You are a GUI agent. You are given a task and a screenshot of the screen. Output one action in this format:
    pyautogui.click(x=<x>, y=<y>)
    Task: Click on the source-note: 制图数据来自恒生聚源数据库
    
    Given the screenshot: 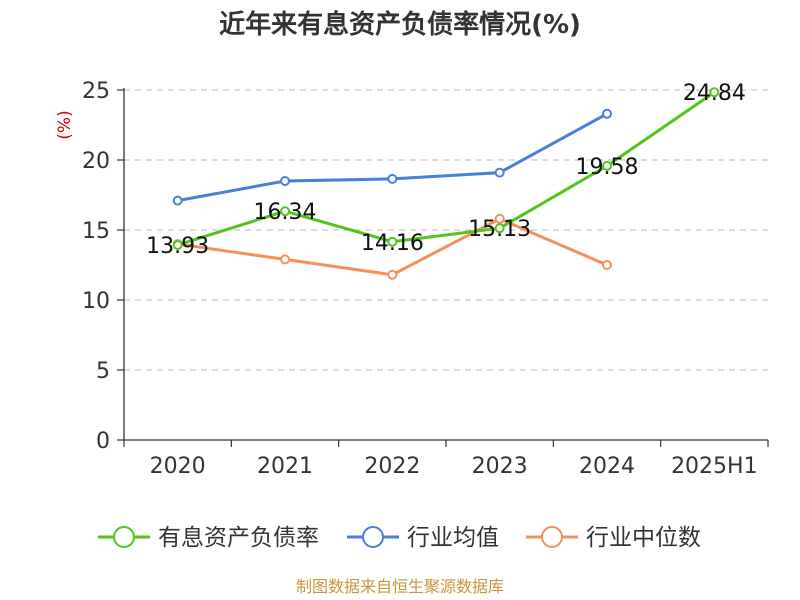 What is the action you would take?
    pyautogui.click(x=400, y=586)
    